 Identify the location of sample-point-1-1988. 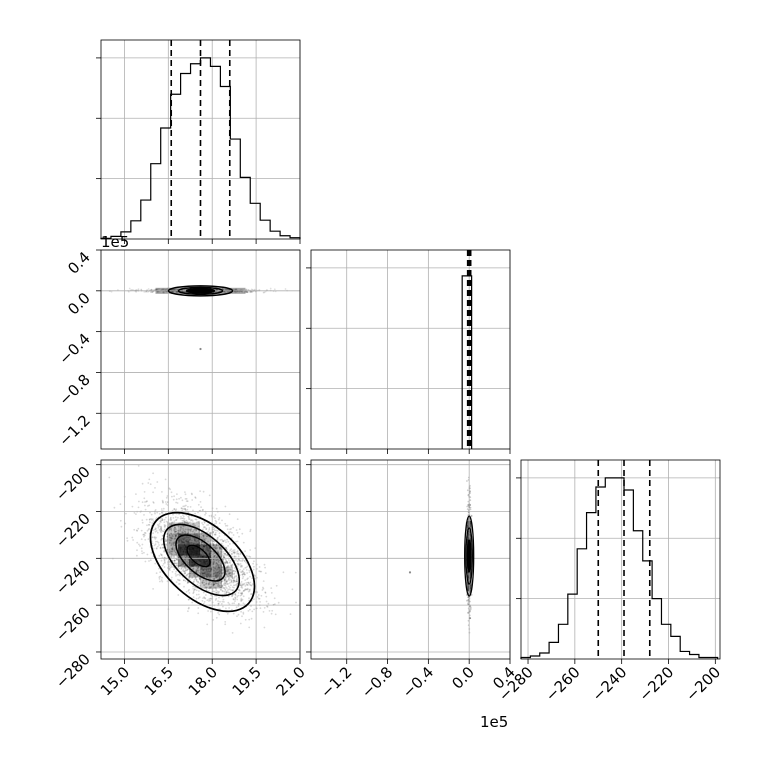
(231, 566).